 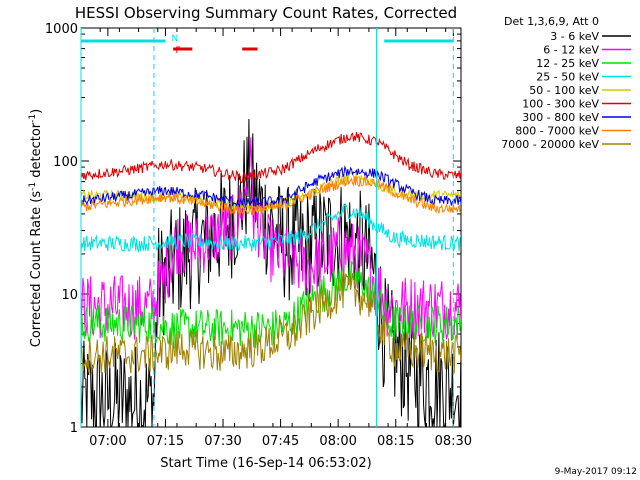 I want to click on y-tick-label: 1, so click(x=74, y=428).